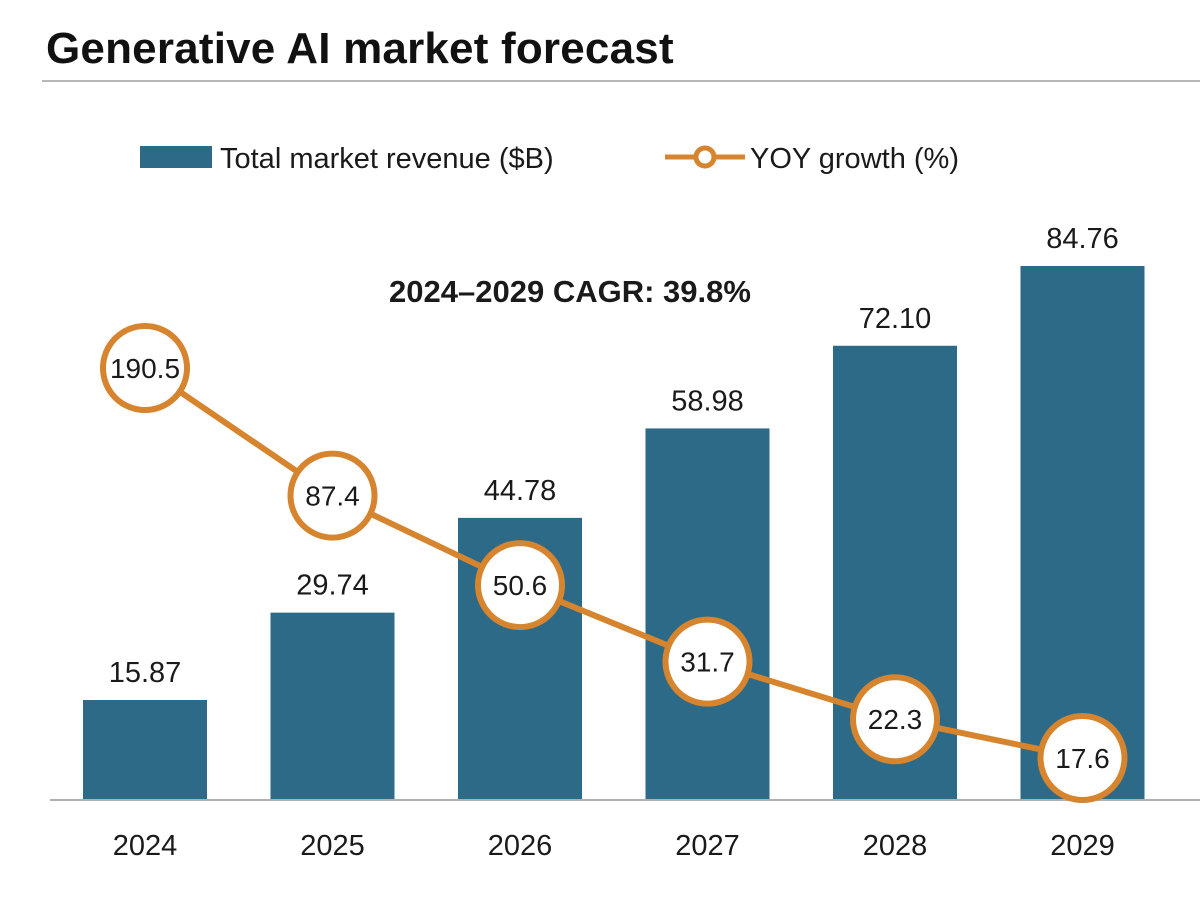 The image size is (1200, 900). Describe the element at coordinates (520, 846) in the screenshot. I see `x-tick-label: 2026` at that location.